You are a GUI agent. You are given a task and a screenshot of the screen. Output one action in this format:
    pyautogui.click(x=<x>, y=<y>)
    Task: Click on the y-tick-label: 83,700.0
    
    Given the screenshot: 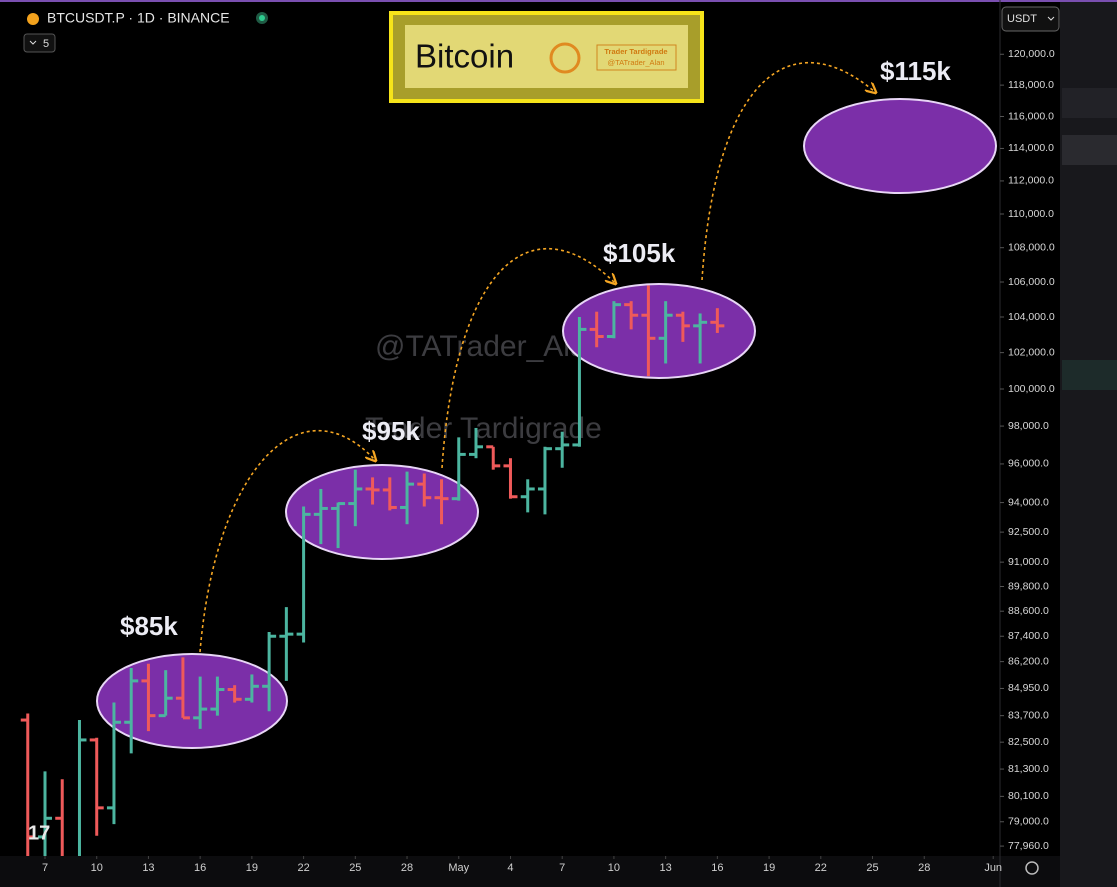 What is the action you would take?
    pyautogui.click(x=1028, y=715)
    